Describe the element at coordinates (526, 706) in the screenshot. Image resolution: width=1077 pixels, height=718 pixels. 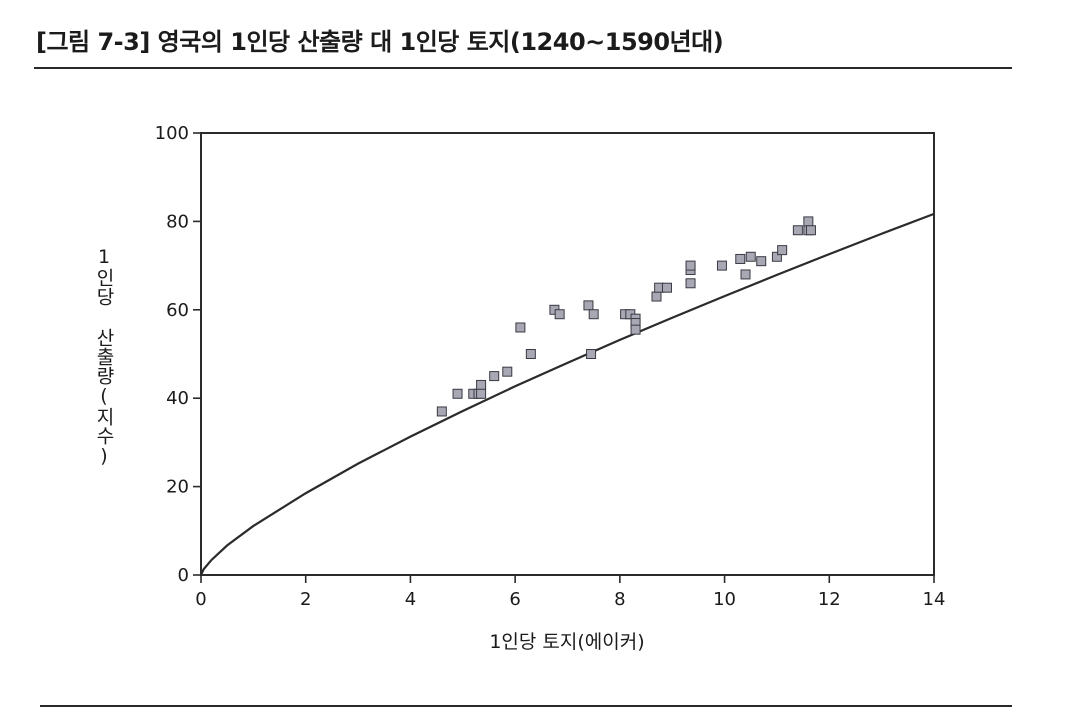
I see `bottom-rule` at that location.